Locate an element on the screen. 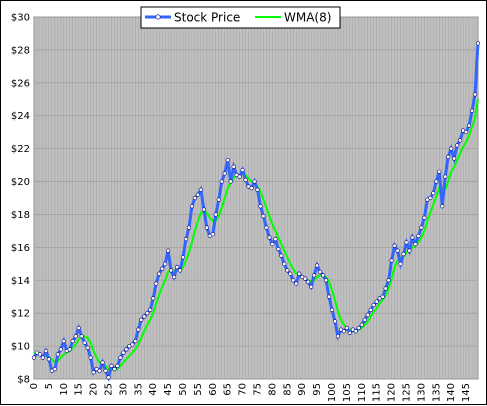  x-tick-label: 140 is located at coordinates (451, 392).